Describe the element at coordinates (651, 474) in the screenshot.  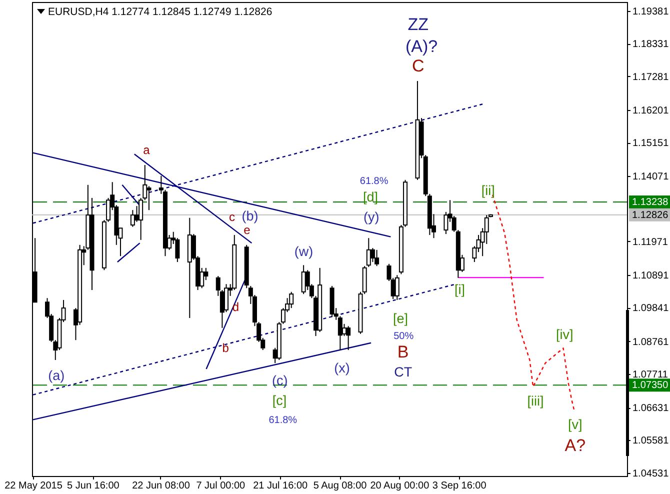
I see `y-tick-label: 1.04531` at that location.